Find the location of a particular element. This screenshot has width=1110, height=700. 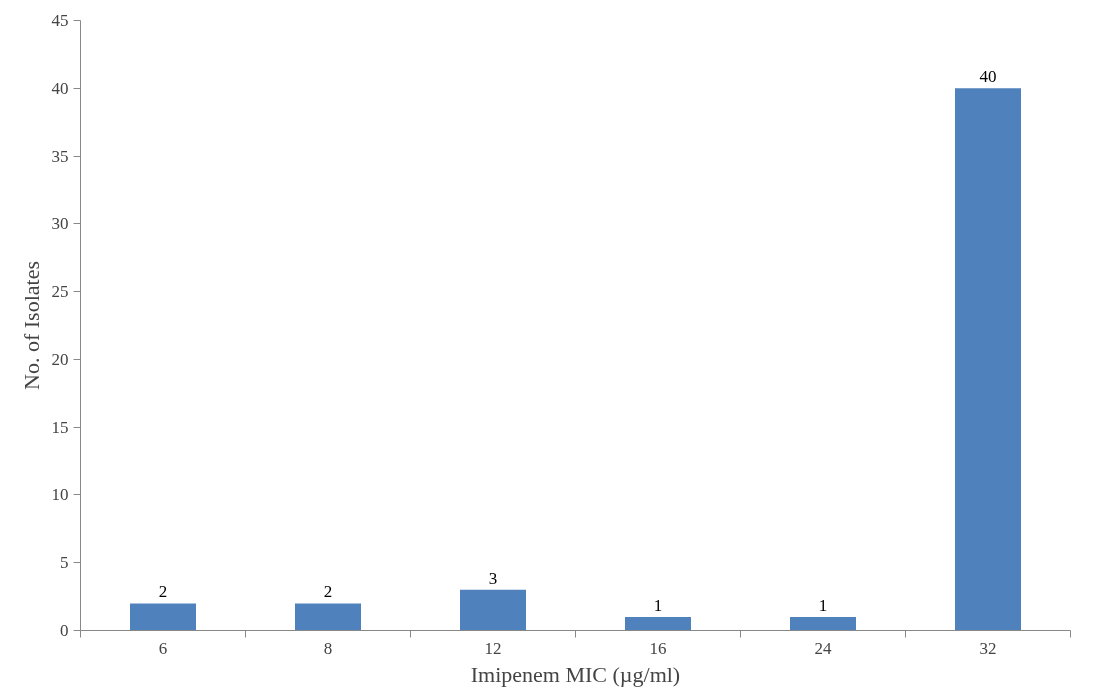

y-tick-label: 10 is located at coordinates (60, 495).